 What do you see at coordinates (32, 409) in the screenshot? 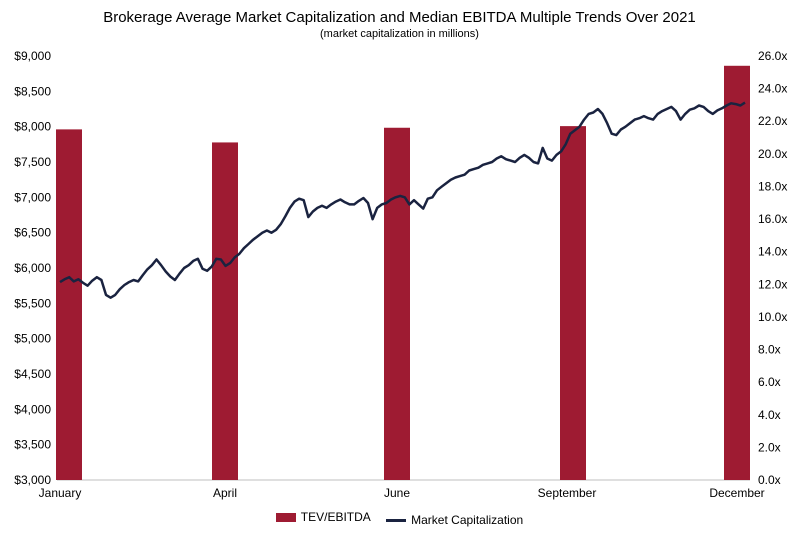
I see `y-left-tick-label: $4,000` at bounding box center [32, 409].